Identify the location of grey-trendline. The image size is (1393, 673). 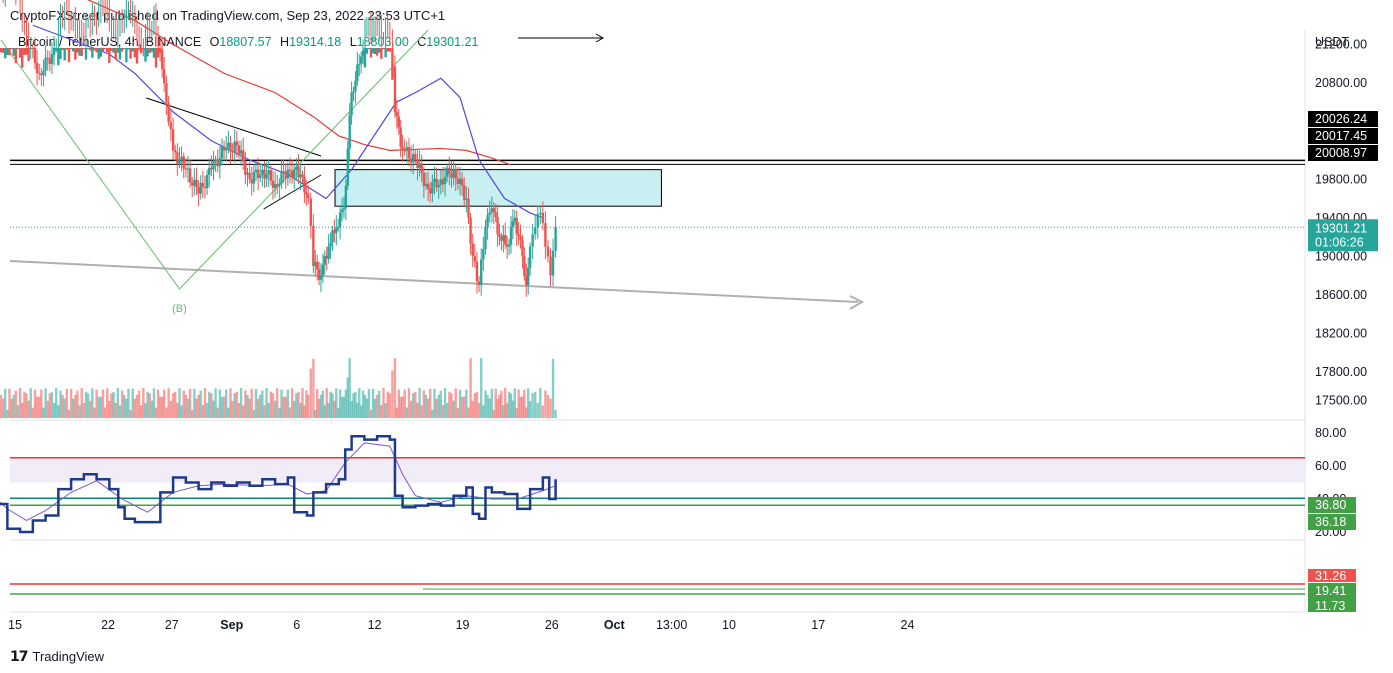
(434, 281).